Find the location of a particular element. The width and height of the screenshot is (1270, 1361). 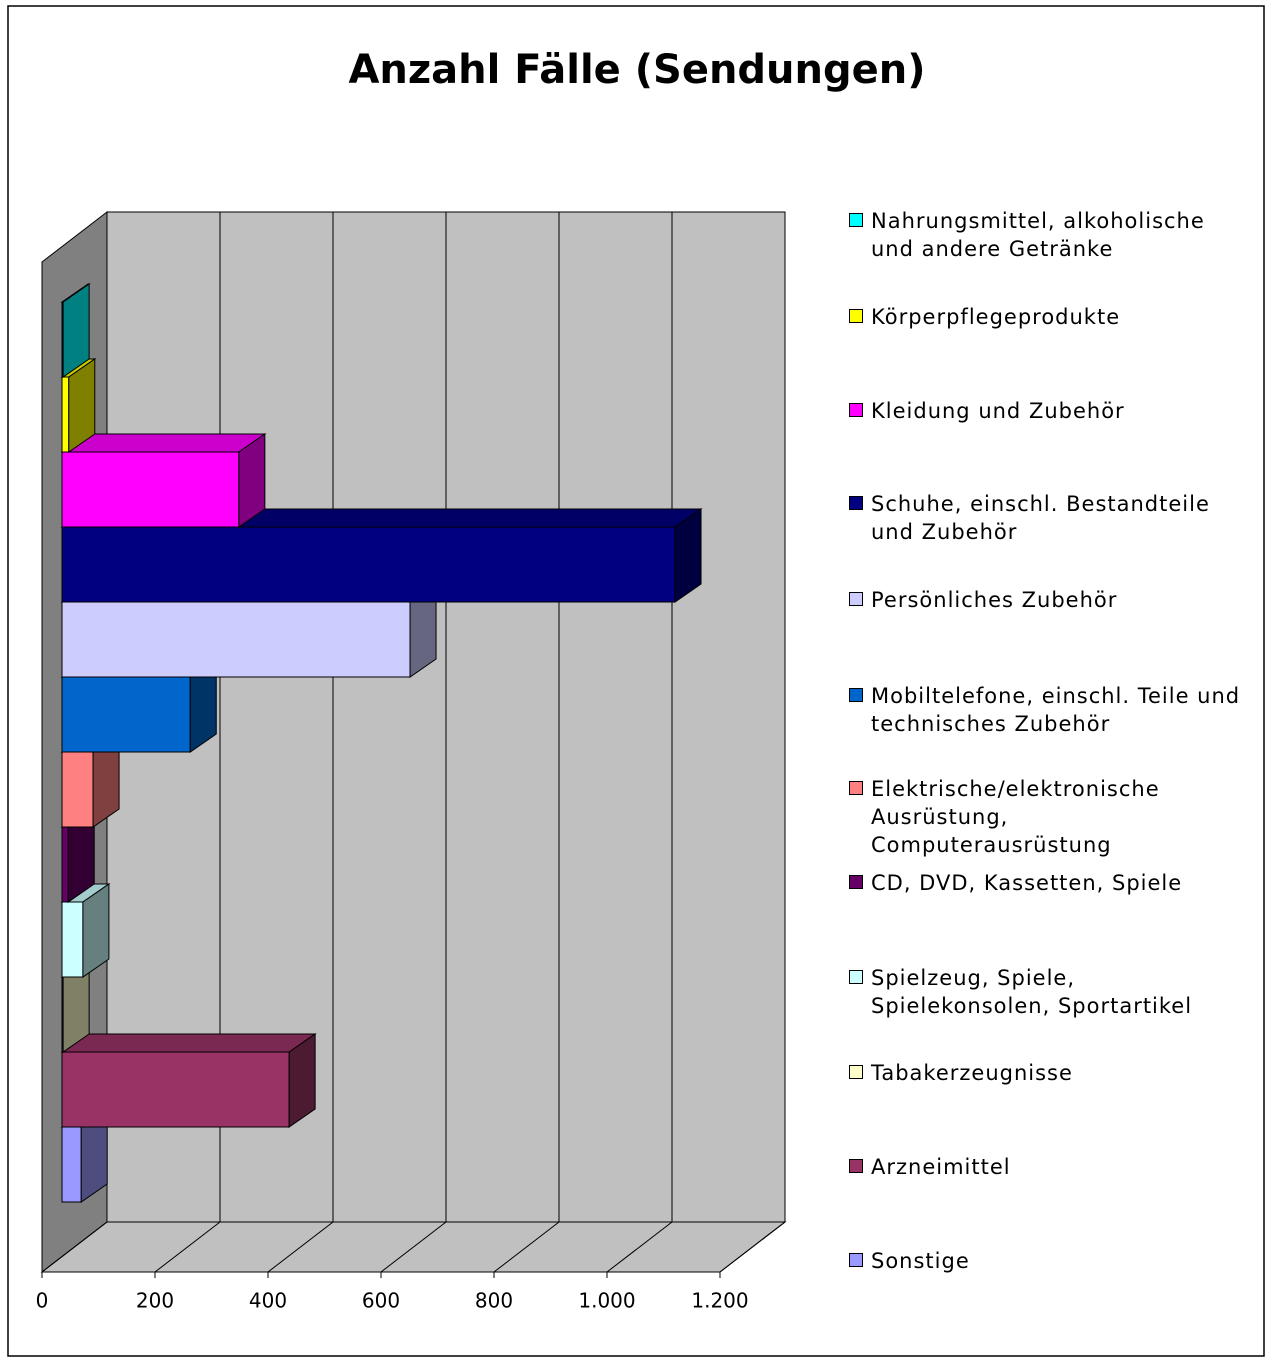

x-tick-label: 1.000 is located at coordinates (606, 1301).